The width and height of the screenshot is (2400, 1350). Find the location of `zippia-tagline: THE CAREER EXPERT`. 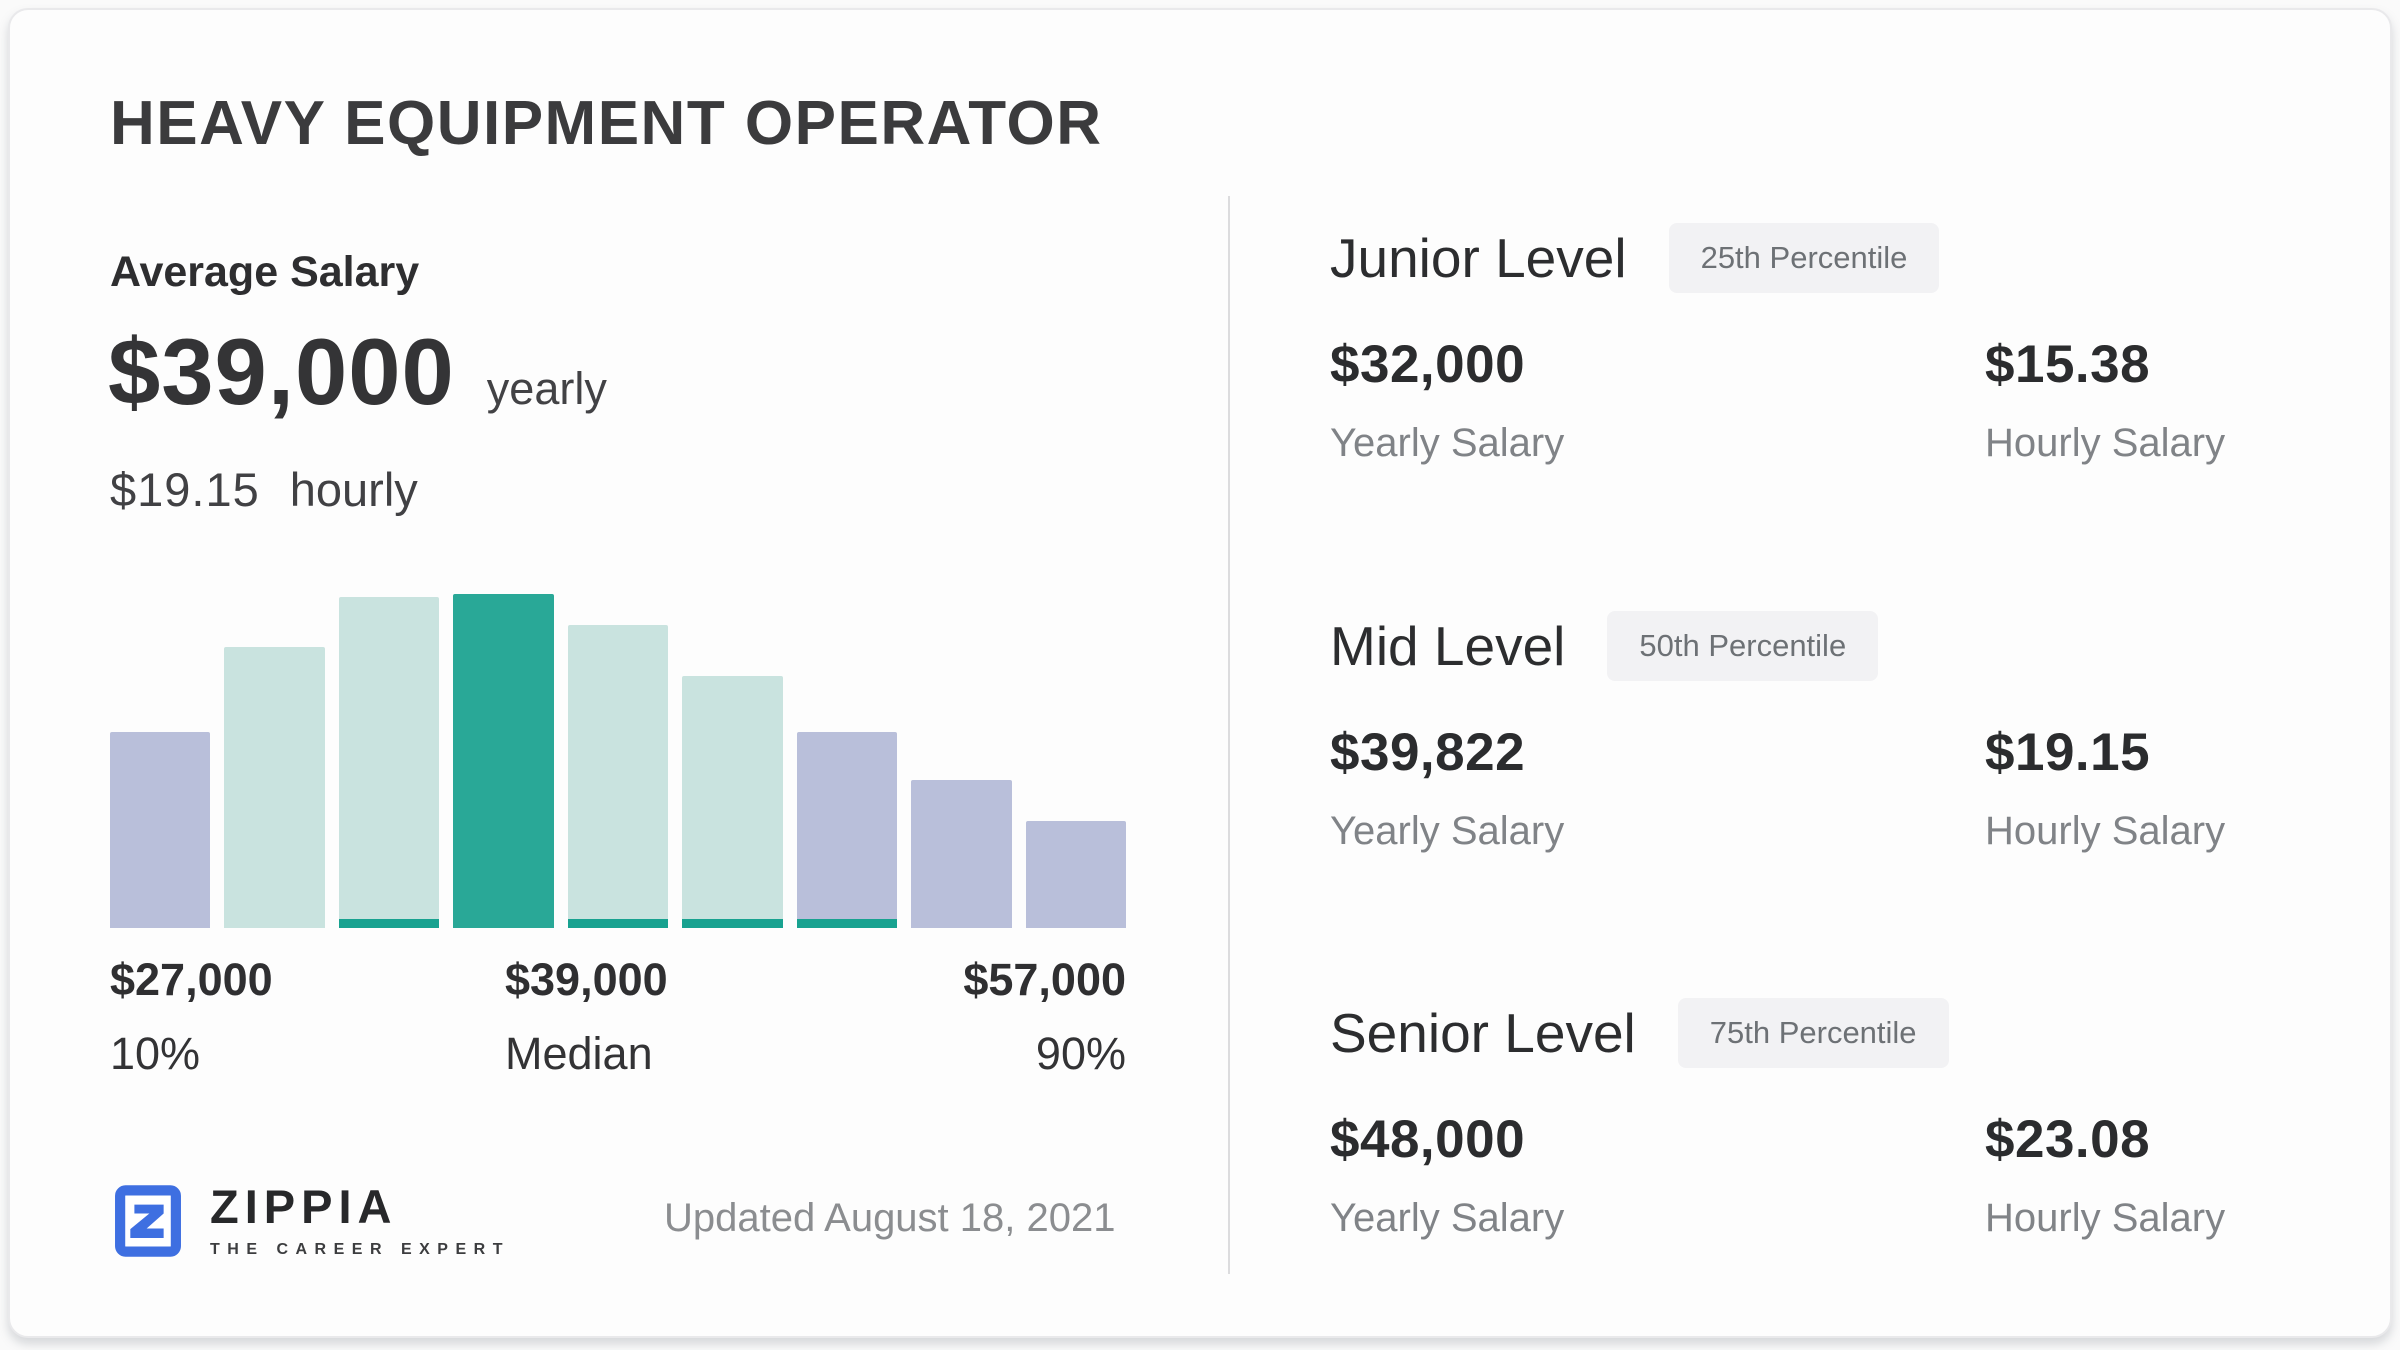

zippia-tagline: THE CAREER EXPERT is located at coordinates (360, 1249).